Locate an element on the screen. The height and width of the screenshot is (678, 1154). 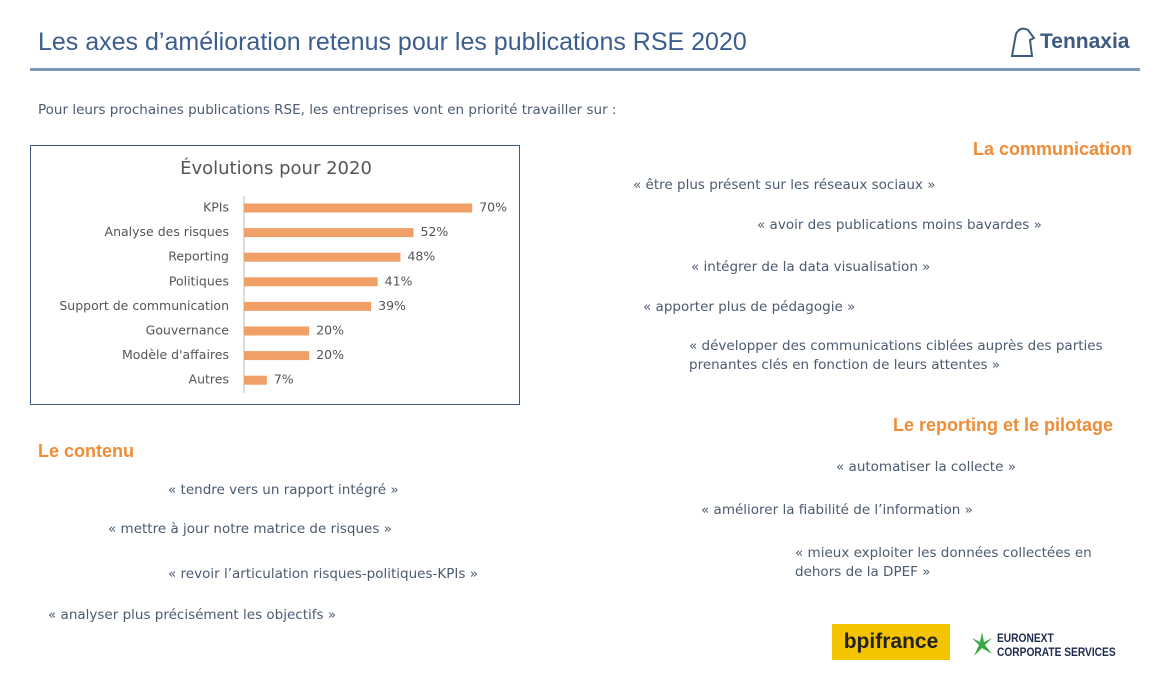
category-label: Support de communication is located at coordinates (144, 305).